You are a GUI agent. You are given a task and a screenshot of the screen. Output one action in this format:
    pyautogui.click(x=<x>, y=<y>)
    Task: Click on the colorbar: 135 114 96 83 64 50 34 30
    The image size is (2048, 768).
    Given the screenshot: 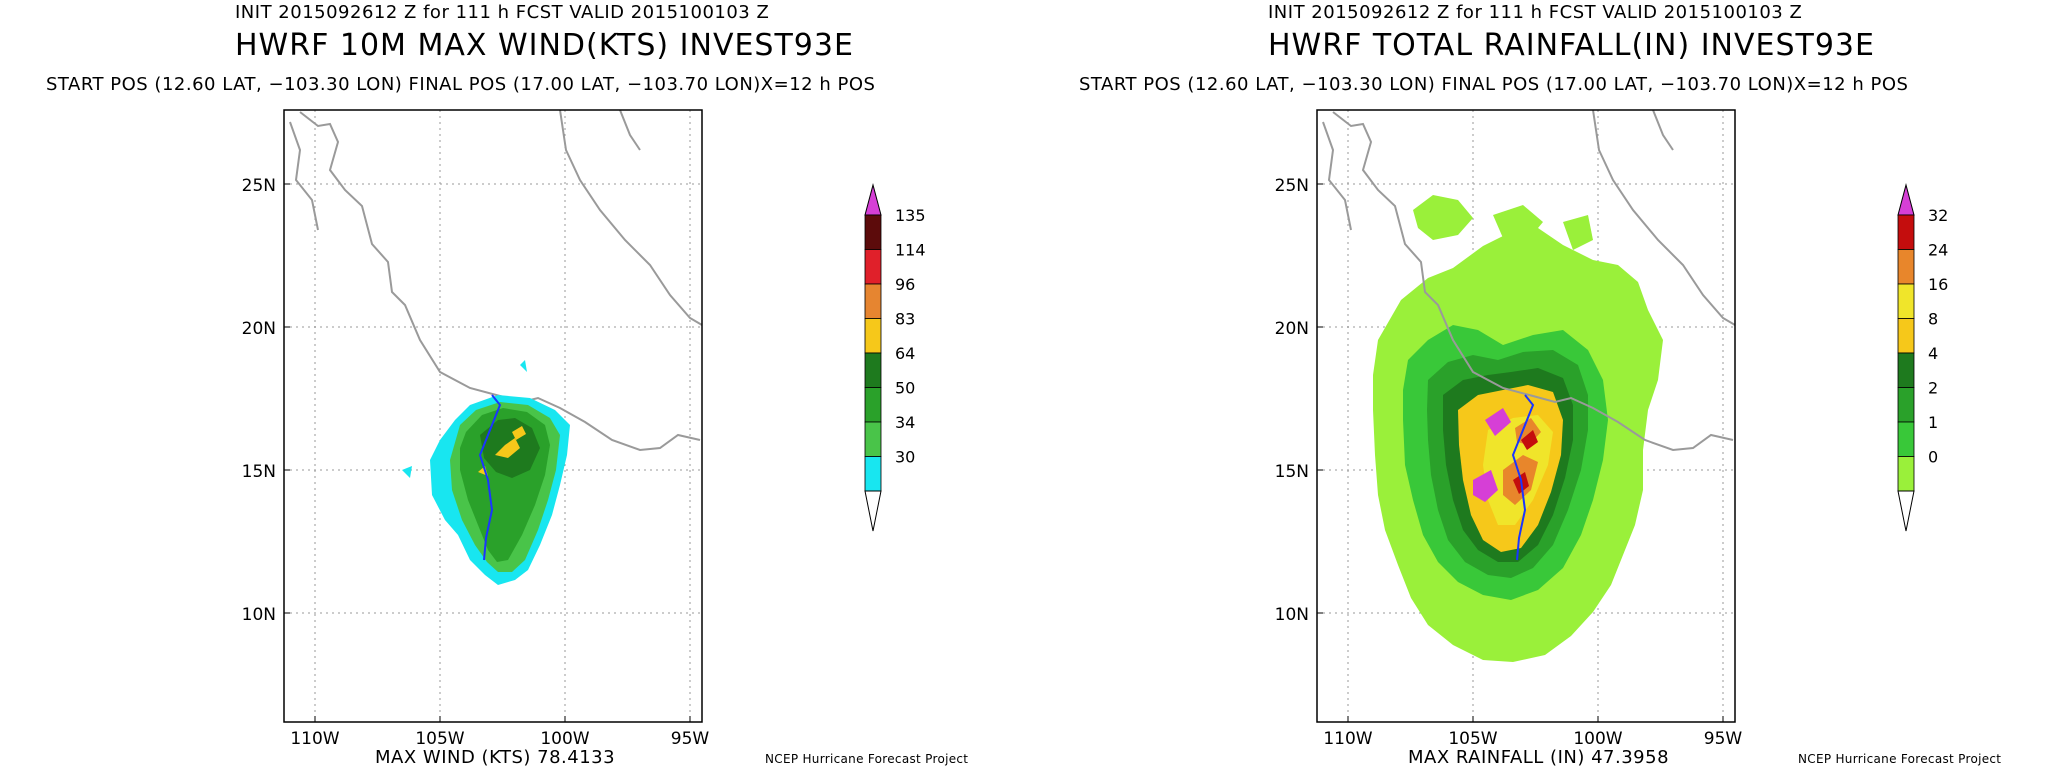 What is the action you would take?
    pyautogui.click(x=895, y=357)
    